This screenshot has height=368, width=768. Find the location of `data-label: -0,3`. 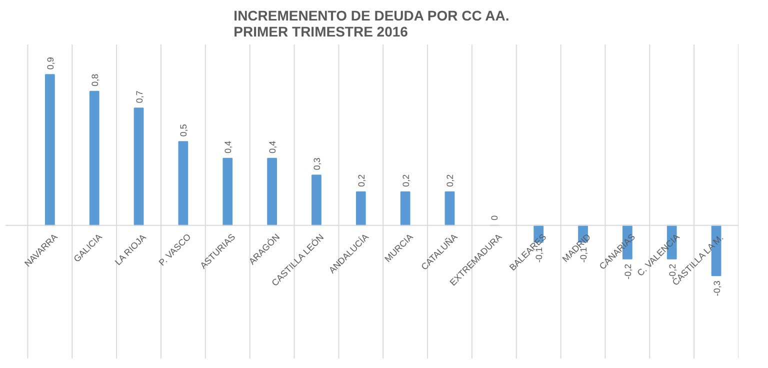

data-label: -0,3 is located at coordinates (717, 288).